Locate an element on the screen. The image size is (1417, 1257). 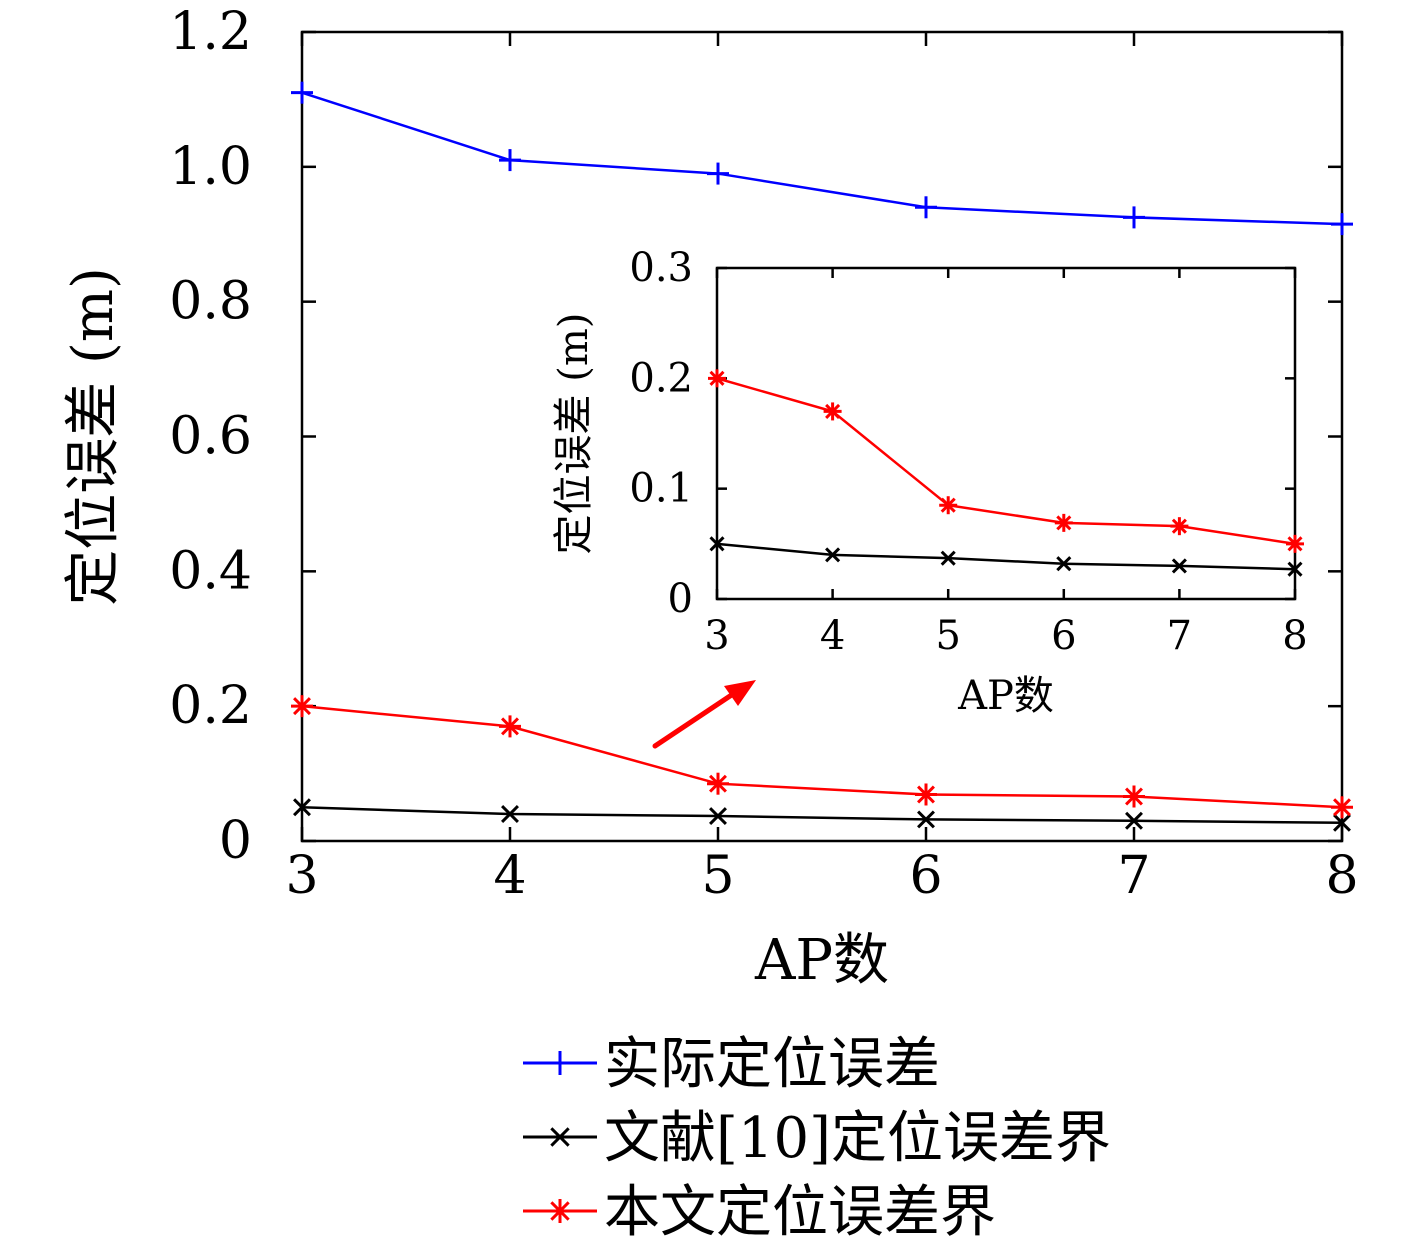
inset-y-tick-label: 0.3 is located at coordinates (661, 268).